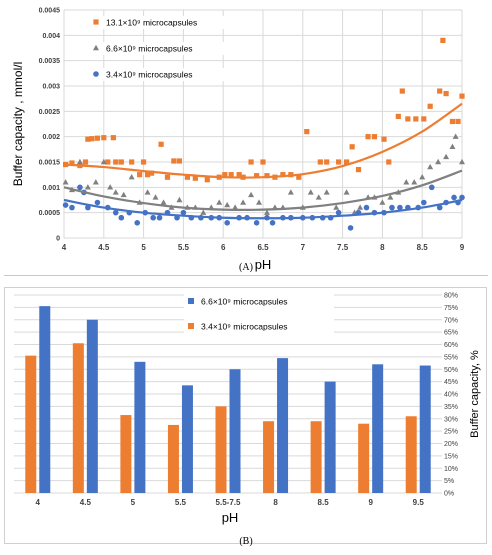  I want to click on x-tick-label: 4, so click(38, 502).